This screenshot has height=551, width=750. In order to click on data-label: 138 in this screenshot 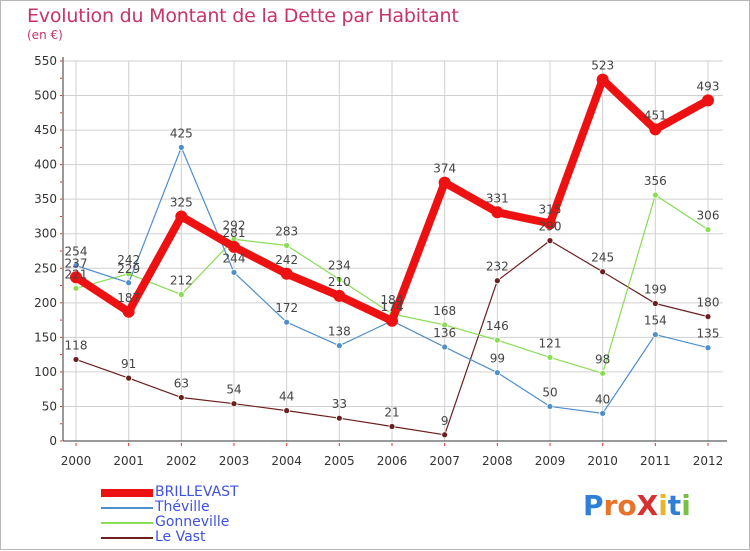, I will do `click(339, 332)`.